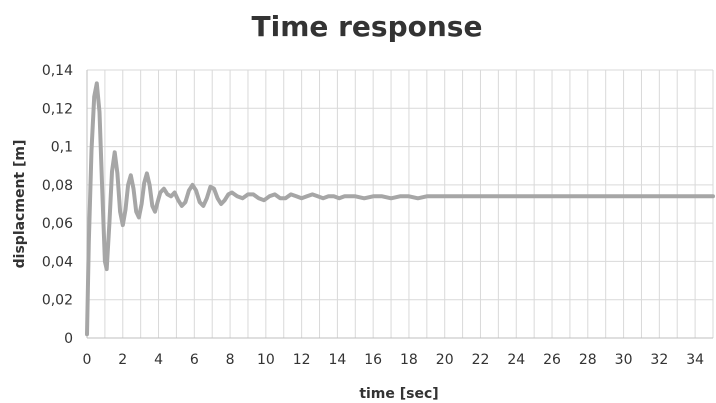 The height and width of the screenshot is (403, 716). Describe the element at coordinates (409, 360) in the screenshot. I see `x-tick-label: 18` at that location.